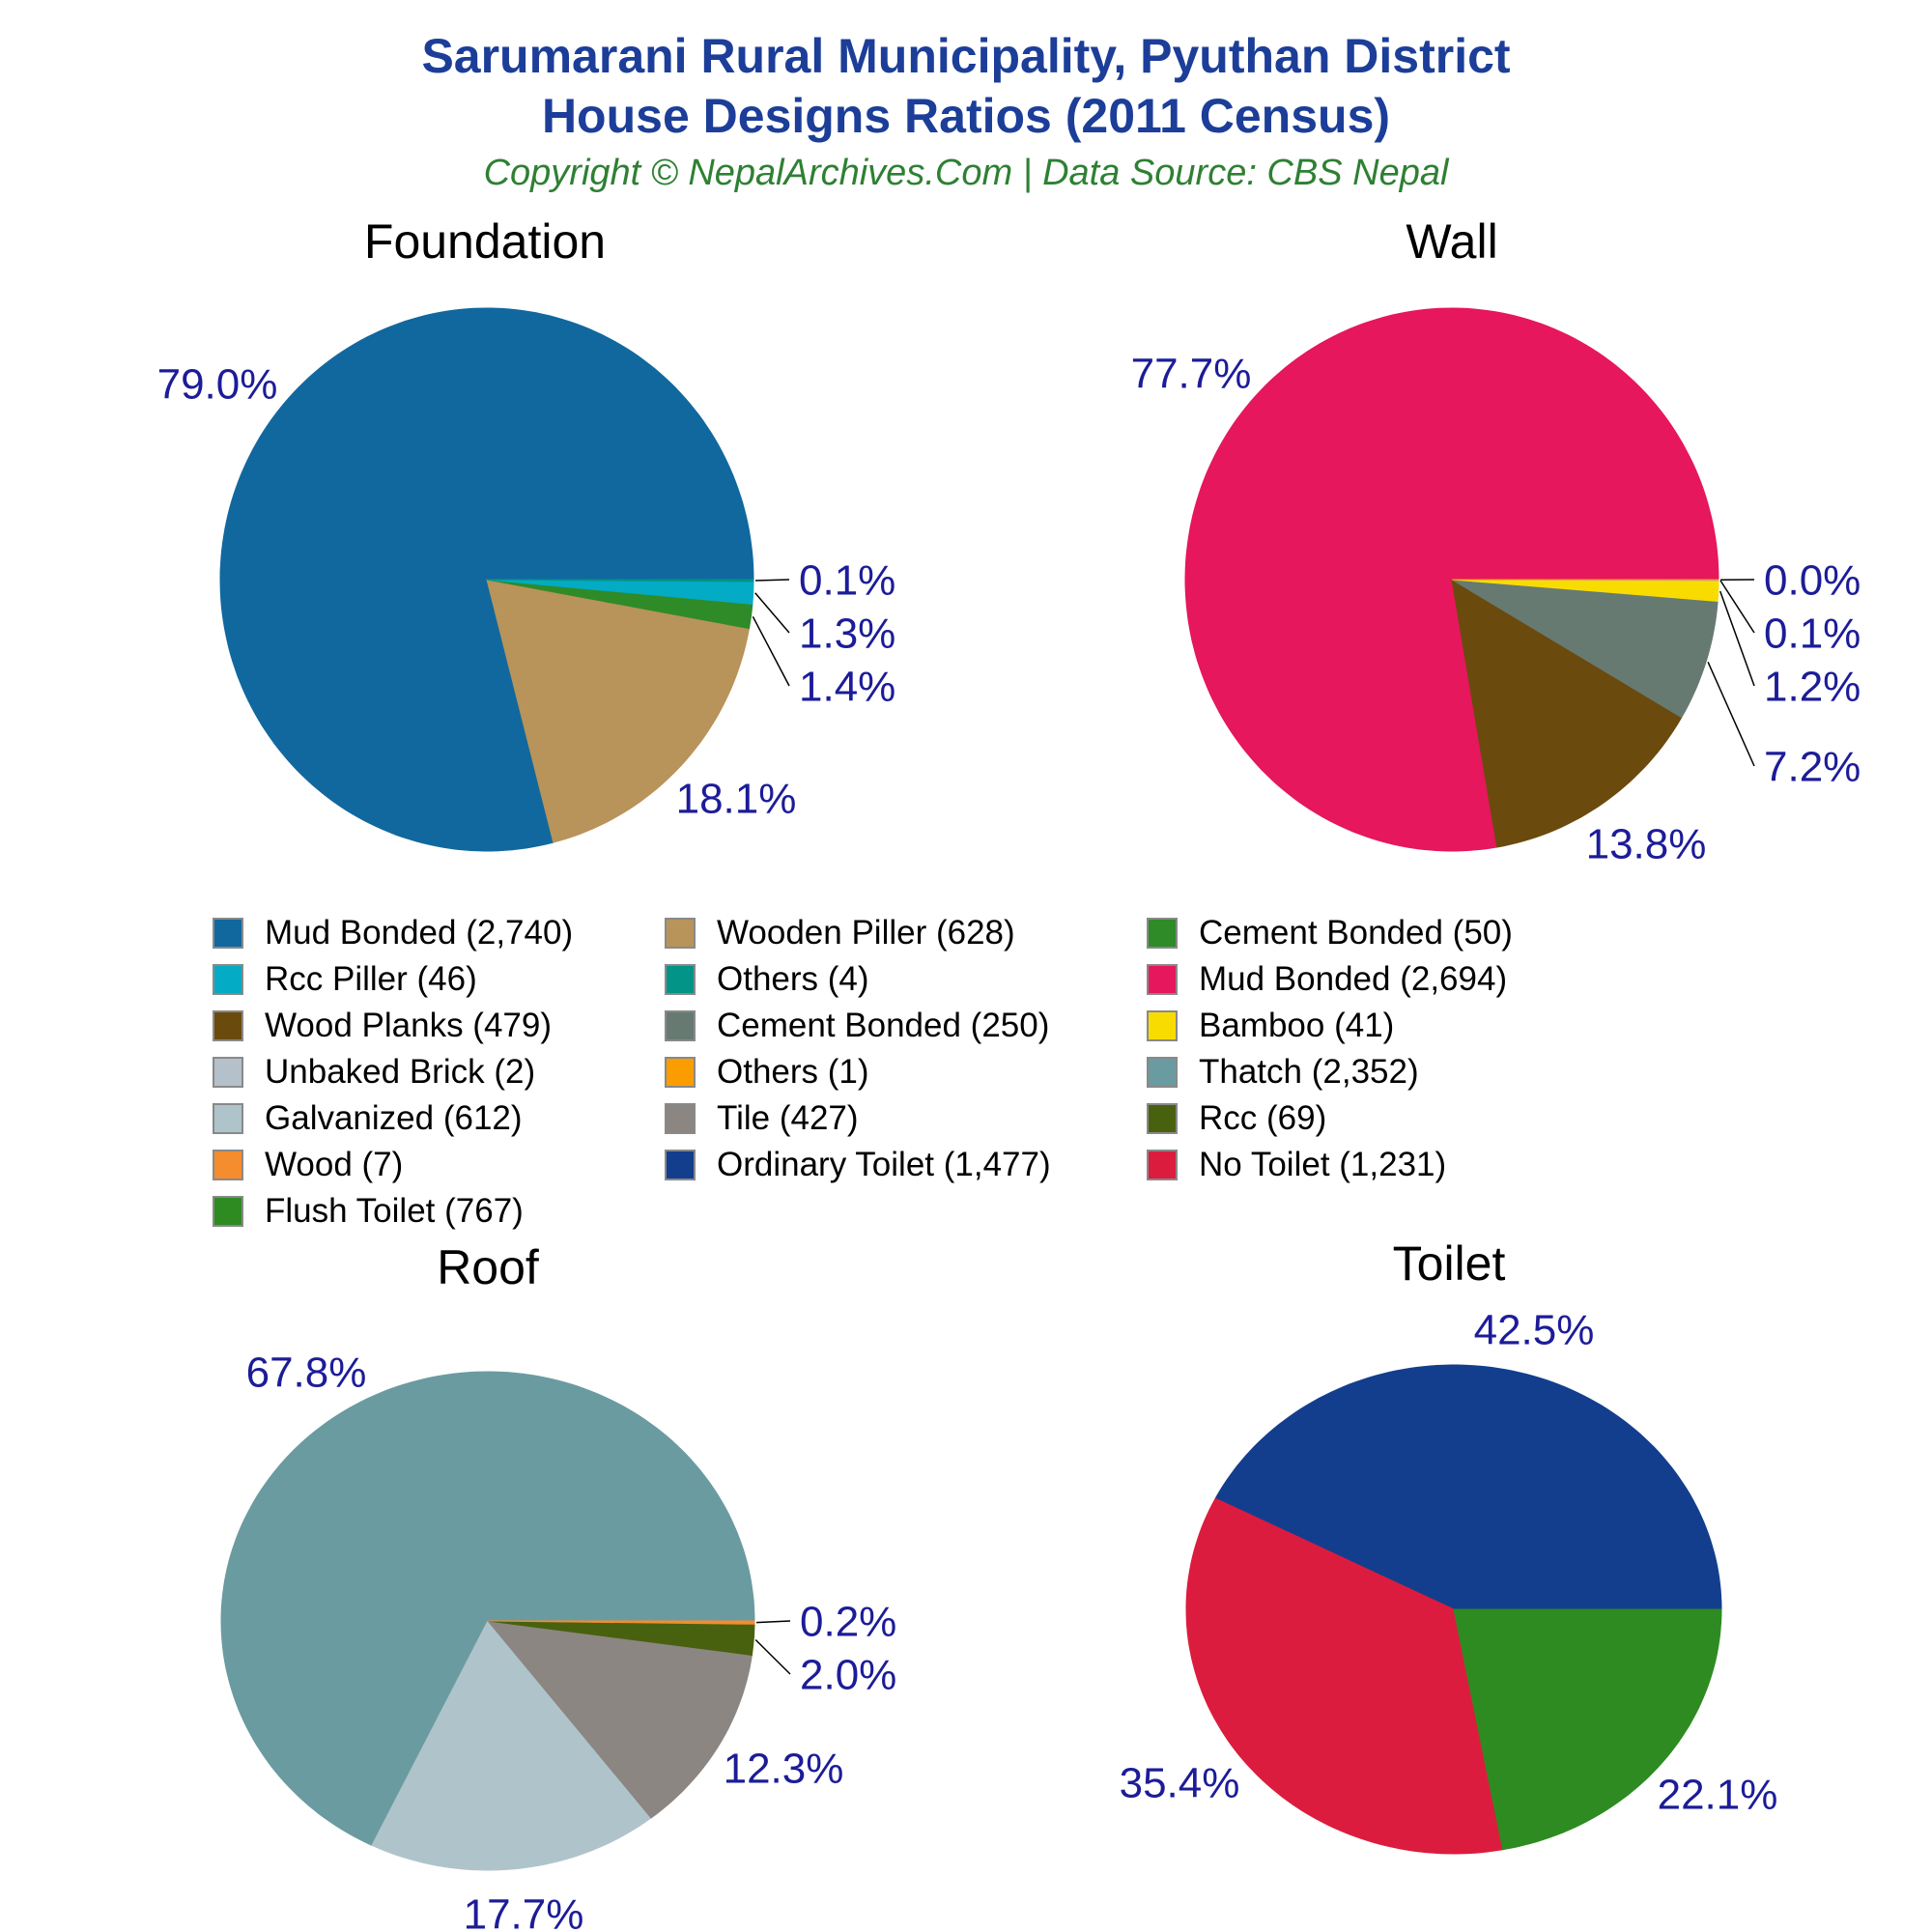  I want to click on legend-label: Rcc (69), so click(1263, 1118).